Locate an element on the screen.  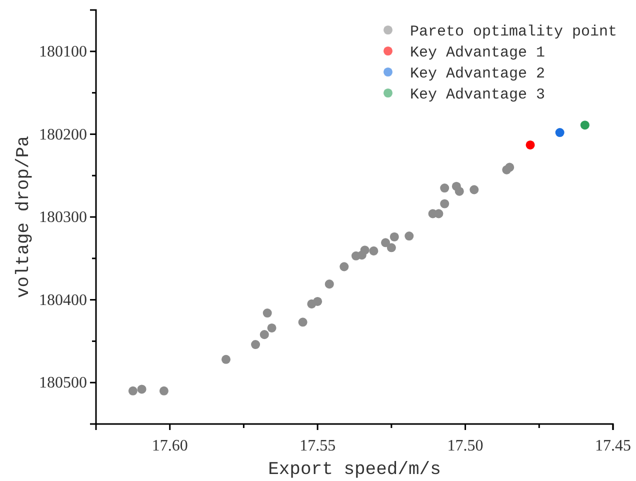
y-tick-label: 180300 is located at coordinates (63, 217).